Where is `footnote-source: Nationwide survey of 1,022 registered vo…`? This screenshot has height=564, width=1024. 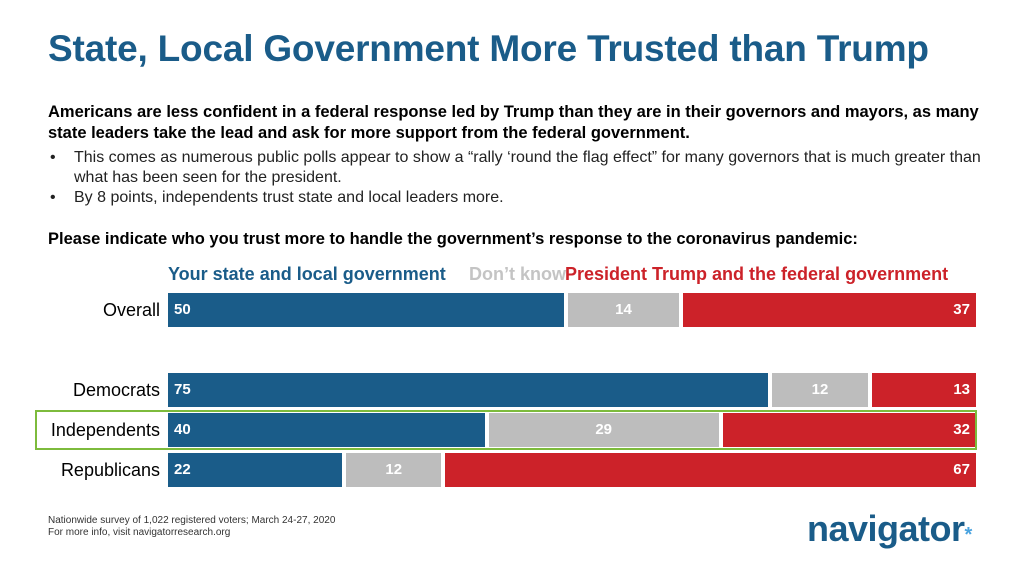 footnote-source: Nationwide survey of 1,022 registered vo… is located at coordinates (192, 520).